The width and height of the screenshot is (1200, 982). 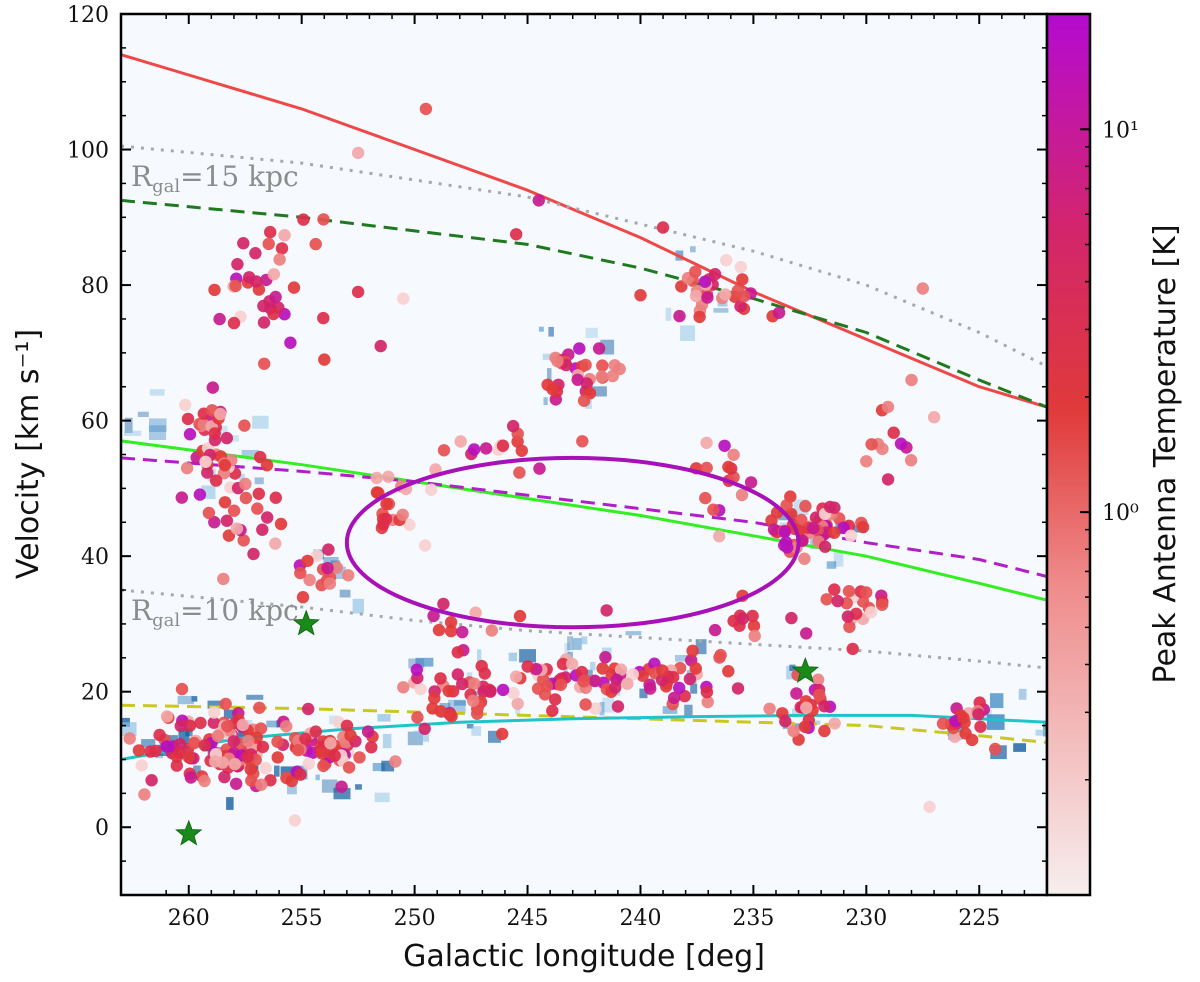 I want to click on colorbar, so click(x=1068, y=454).